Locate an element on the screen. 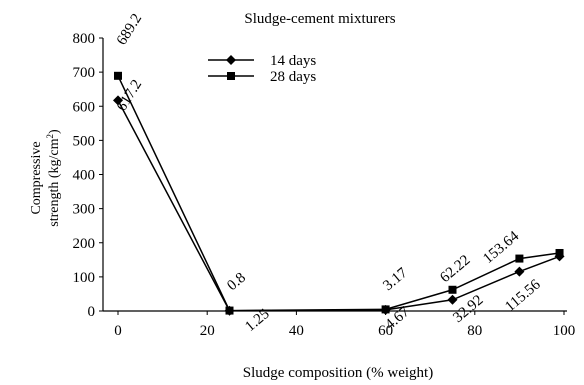 The width and height of the screenshot is (584, 385). y-tick-label: 200 is located at coordinates (84, 244).